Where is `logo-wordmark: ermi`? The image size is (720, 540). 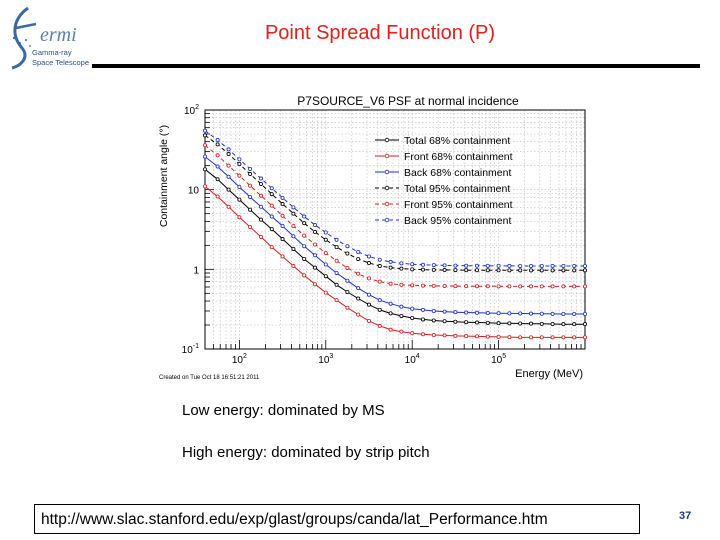
logo-wordmark: ermi is located at coordinates (58, 35).